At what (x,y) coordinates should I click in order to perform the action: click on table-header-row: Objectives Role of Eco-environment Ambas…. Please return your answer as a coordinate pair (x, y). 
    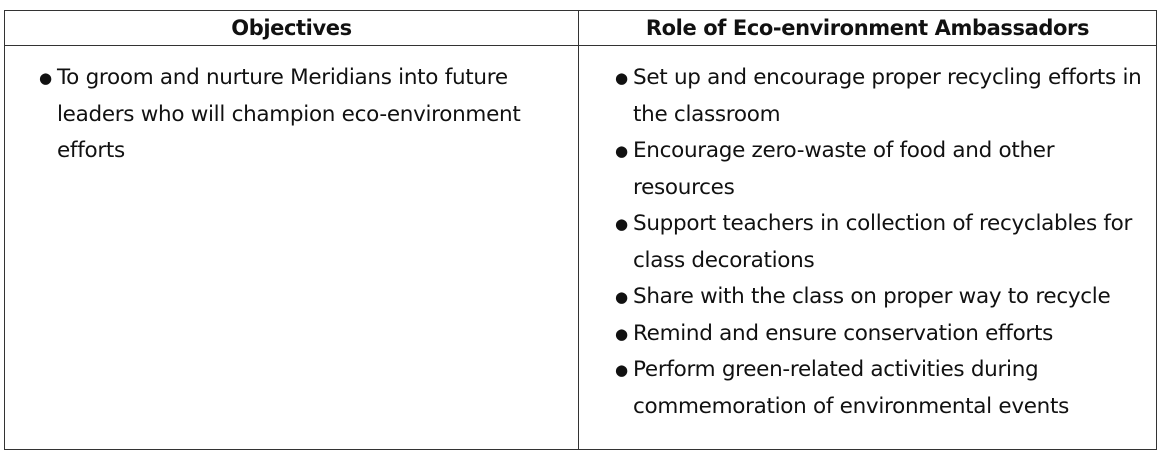
    Looking at the image, I should click on (580, 28).